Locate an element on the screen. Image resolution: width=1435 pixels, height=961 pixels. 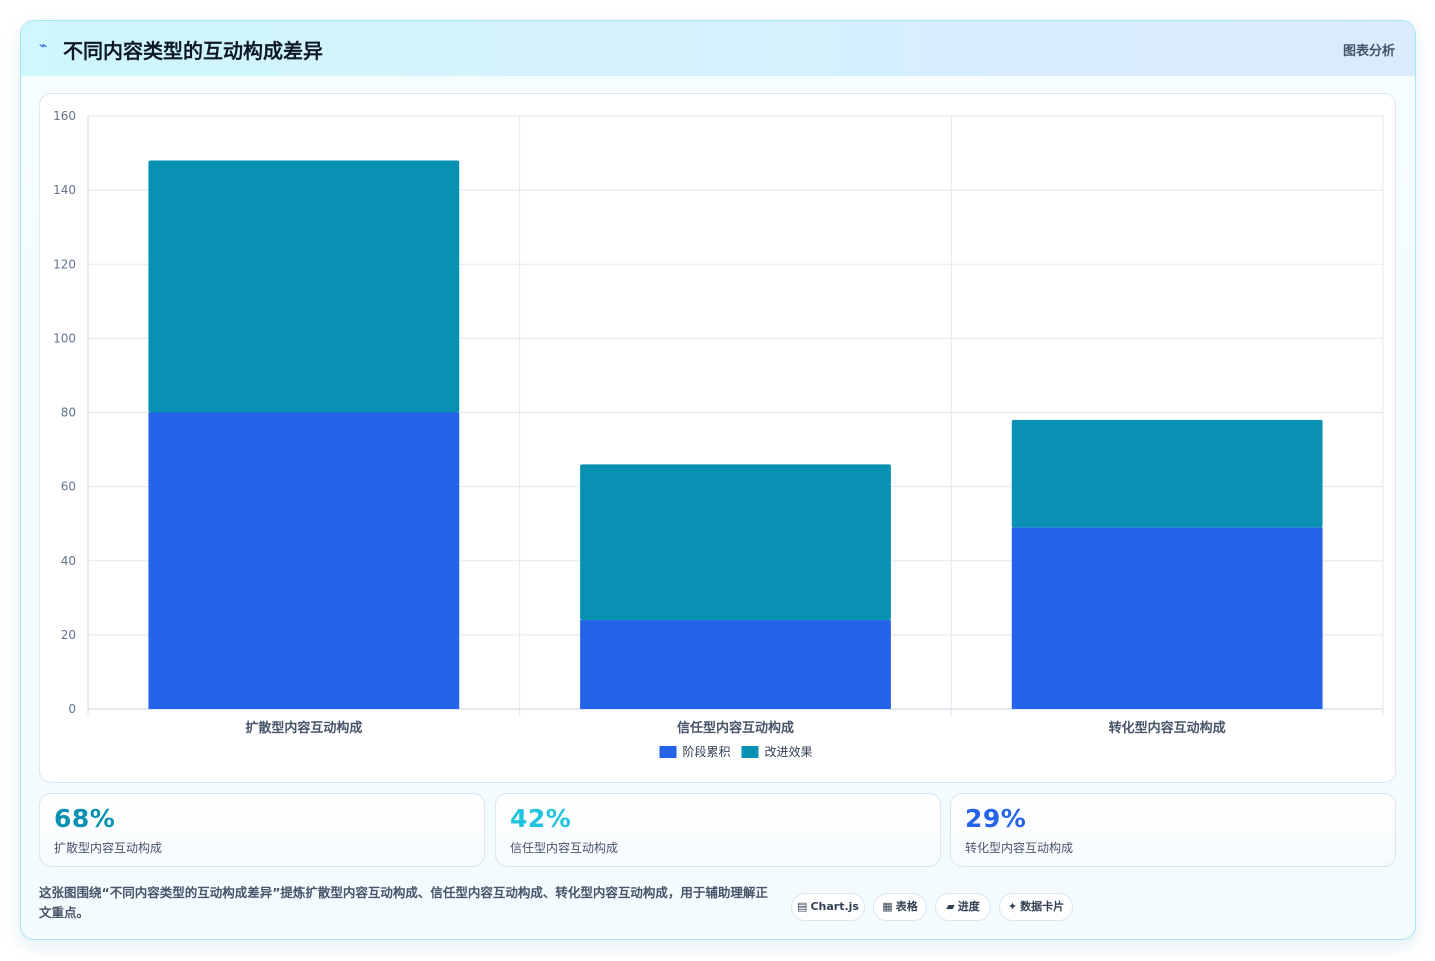
stat-value: 68% is located at coordinates (85, 818).